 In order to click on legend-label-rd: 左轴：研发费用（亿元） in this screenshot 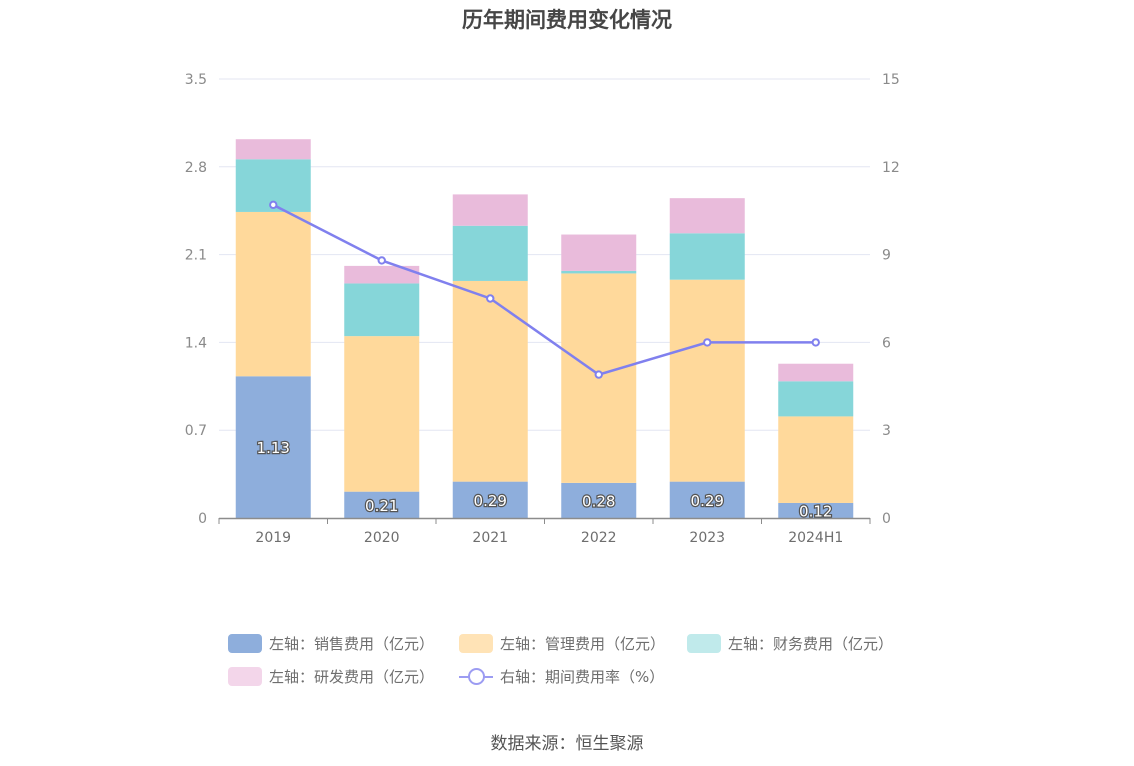, I will do `click(352, 676)`.